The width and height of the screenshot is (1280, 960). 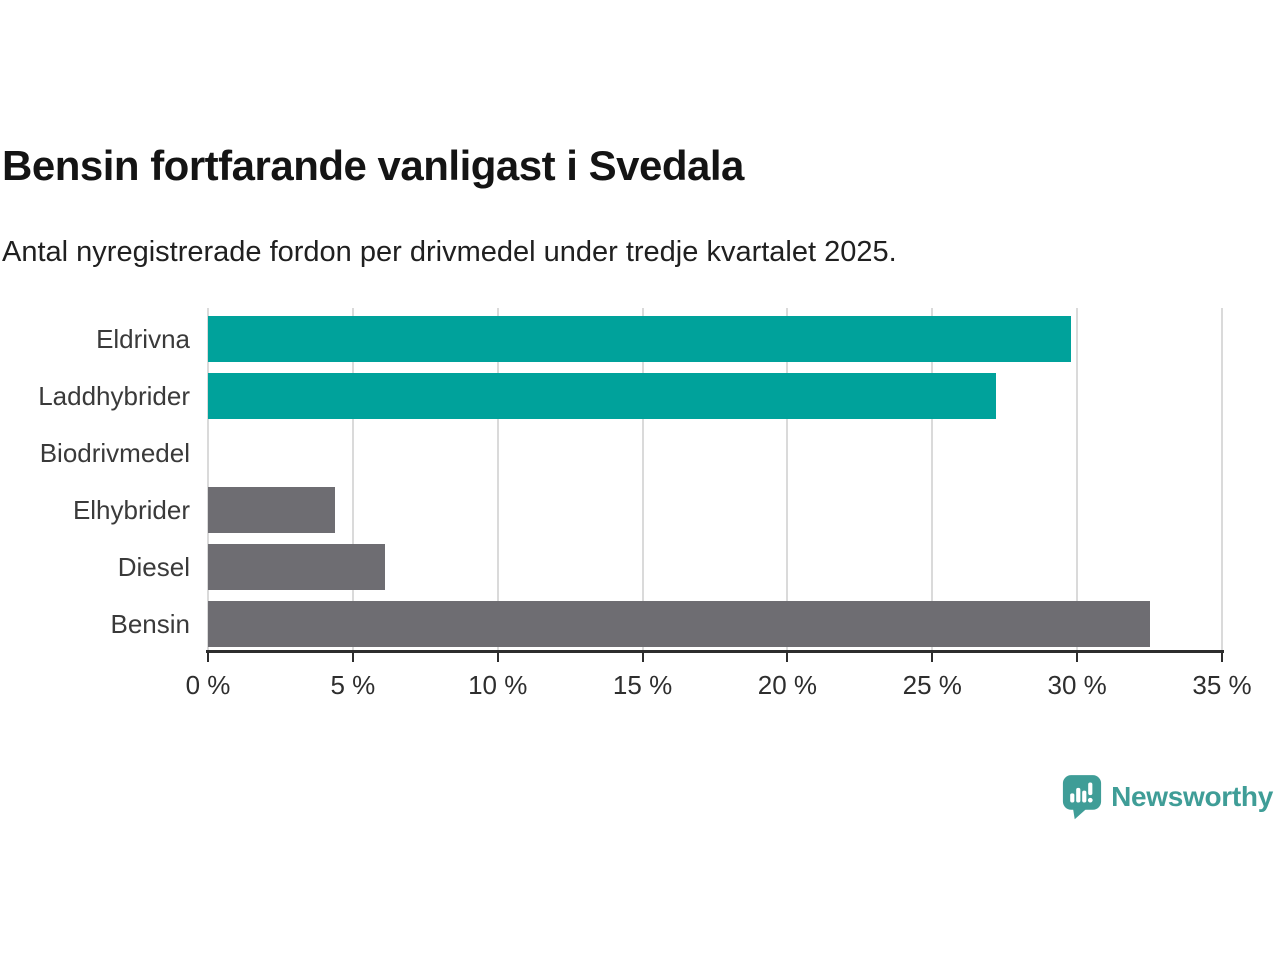 I want to click on page-title: Bensin fortfarande vanligast i Svedala, so click(x=373, y=165).